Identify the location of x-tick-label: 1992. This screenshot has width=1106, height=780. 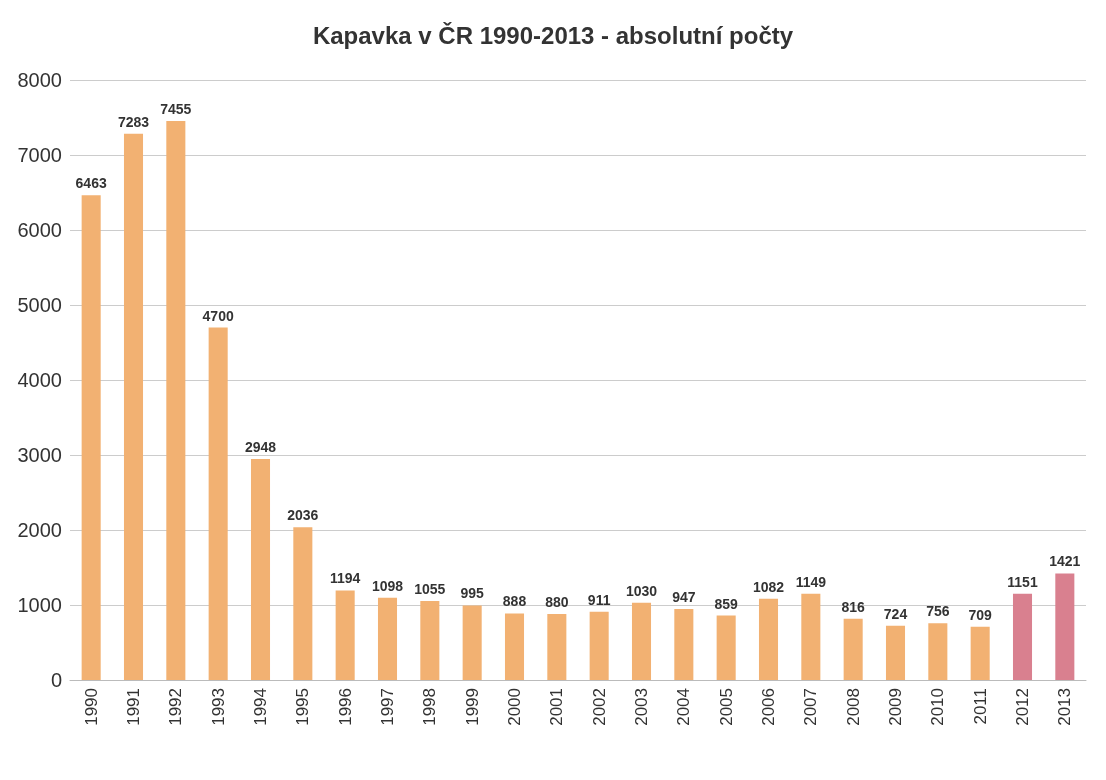
(176, 707).